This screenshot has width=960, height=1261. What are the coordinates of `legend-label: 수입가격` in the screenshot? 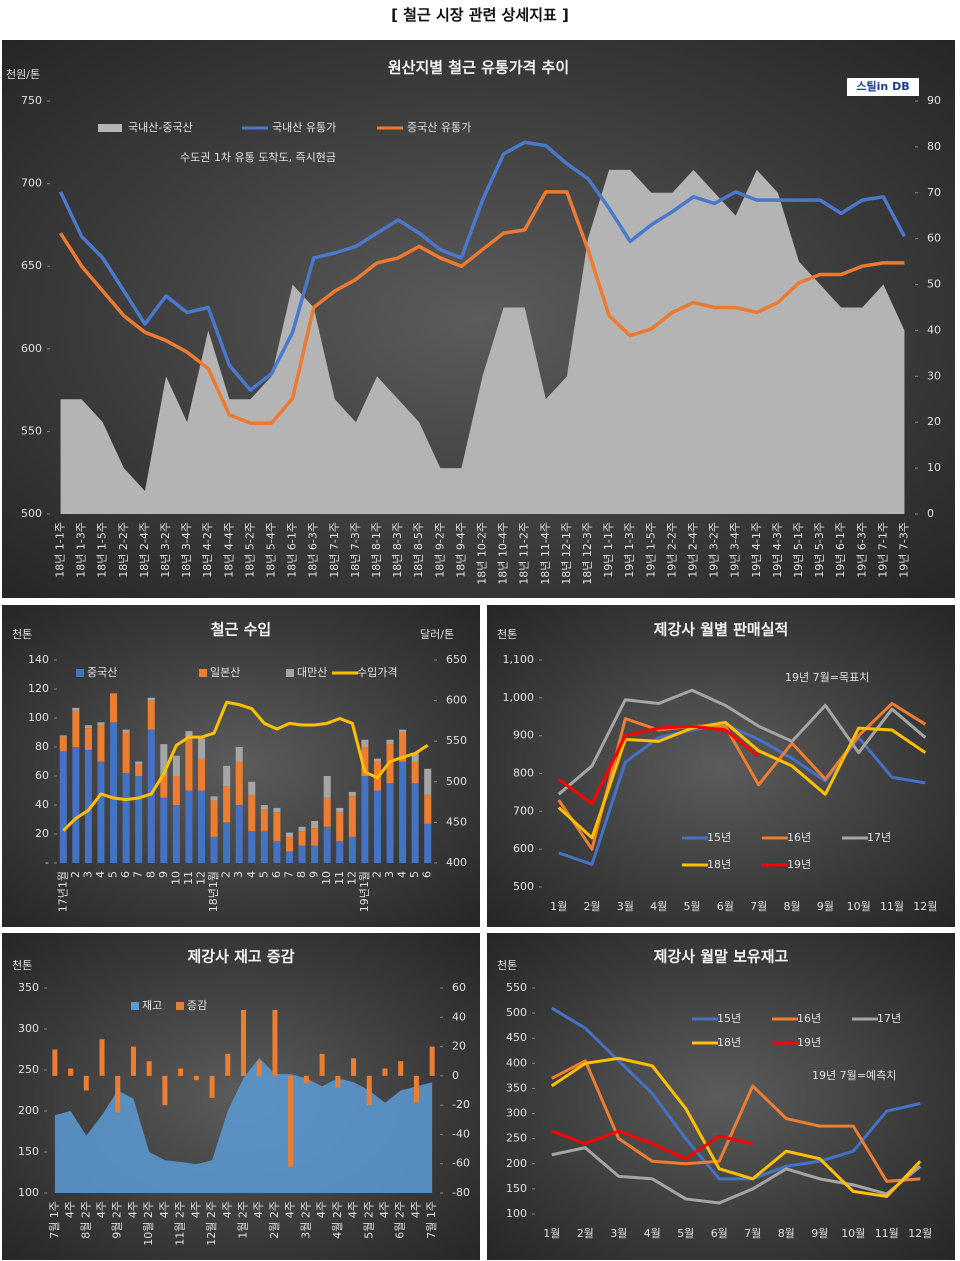 It's located at (377, 672).